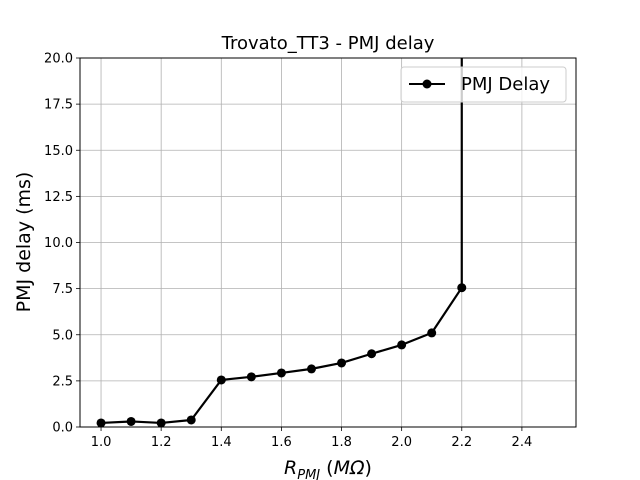 The width and height of the screenshot is (640, 480). Describe the element at coordinates (341, 442) in the screenshot. I see `x-tick-label: 1.8` at that location.